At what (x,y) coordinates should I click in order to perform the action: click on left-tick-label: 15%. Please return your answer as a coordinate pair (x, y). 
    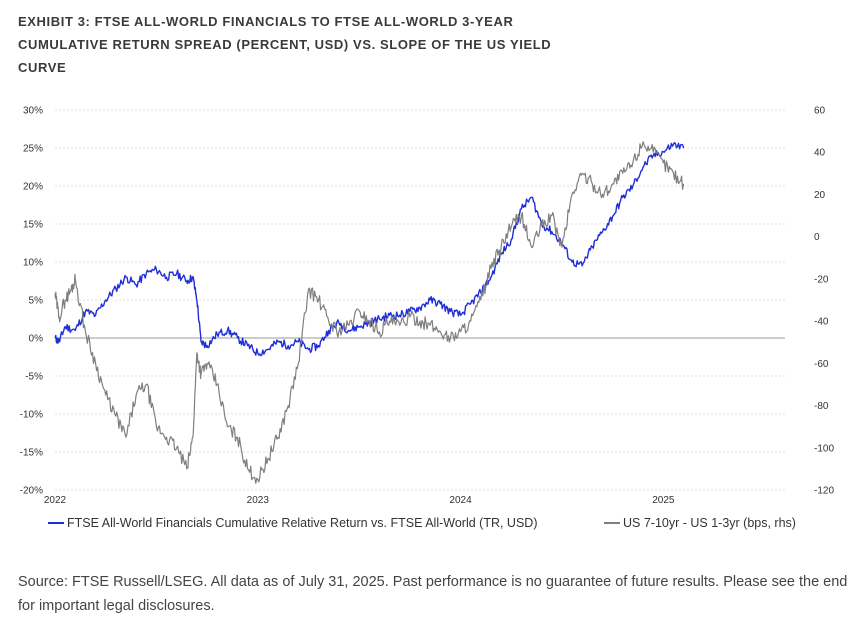
    Looking at the image, I should click on (33, 225).